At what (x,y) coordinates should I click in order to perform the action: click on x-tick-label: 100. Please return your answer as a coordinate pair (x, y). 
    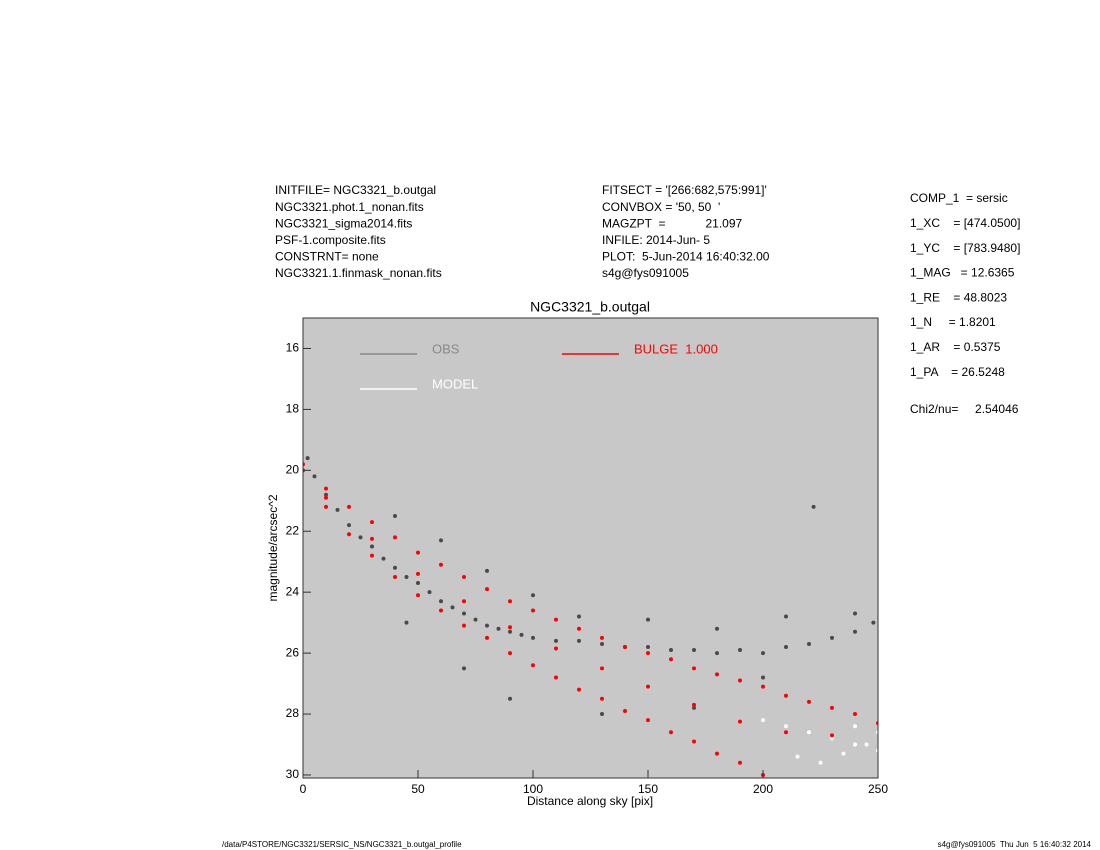
    Looking at the image, I should click on (533, 789).